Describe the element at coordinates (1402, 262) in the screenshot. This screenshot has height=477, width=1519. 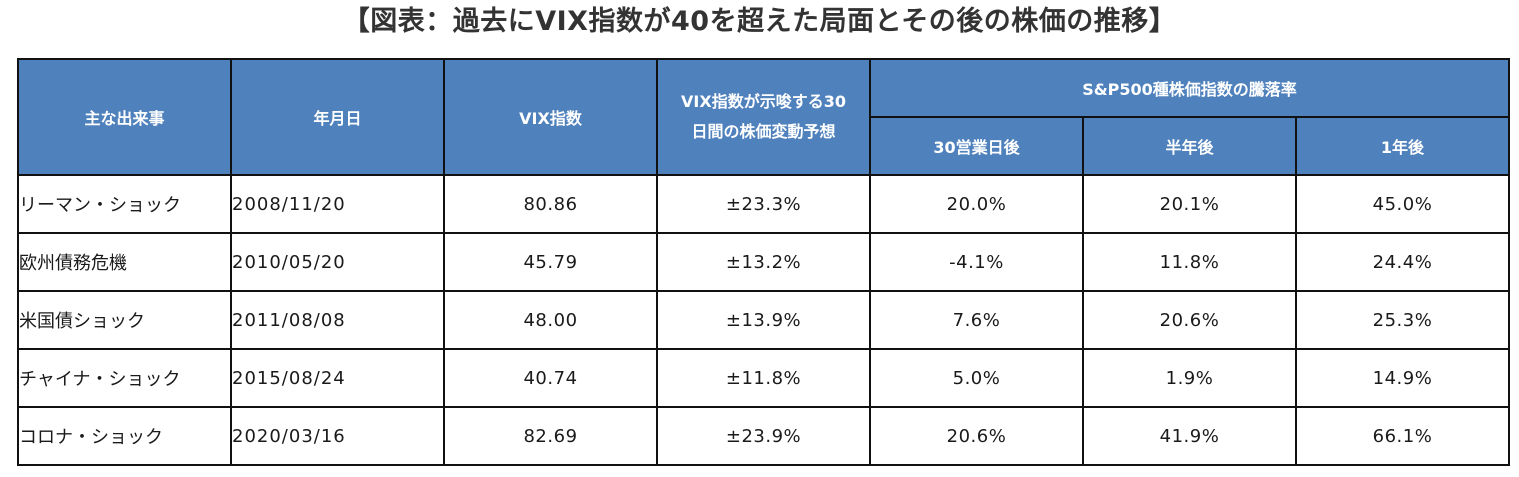
I see `cell-after-1-year: 24.4%` at that location.